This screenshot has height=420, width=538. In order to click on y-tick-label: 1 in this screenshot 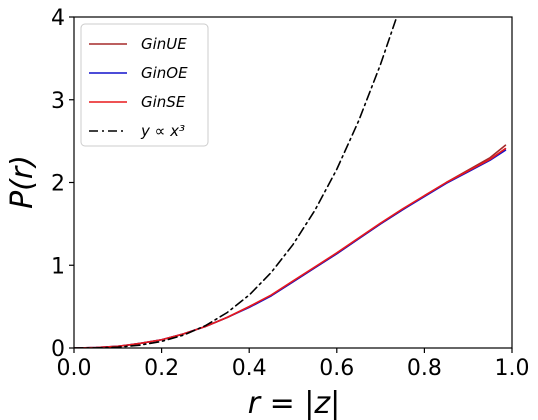, I will do `click(58, 266)`.